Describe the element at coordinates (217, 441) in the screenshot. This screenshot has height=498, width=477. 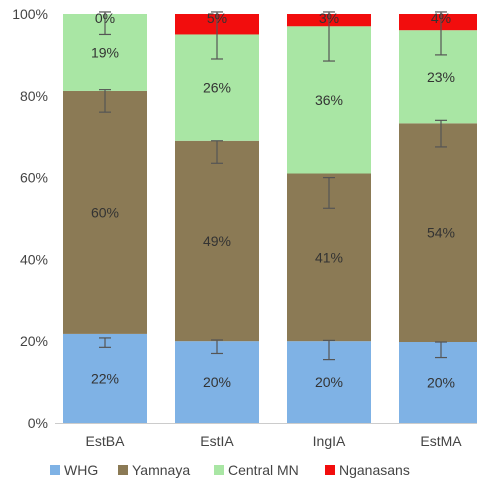
I see `x-tick-label: EstIA` at that location.